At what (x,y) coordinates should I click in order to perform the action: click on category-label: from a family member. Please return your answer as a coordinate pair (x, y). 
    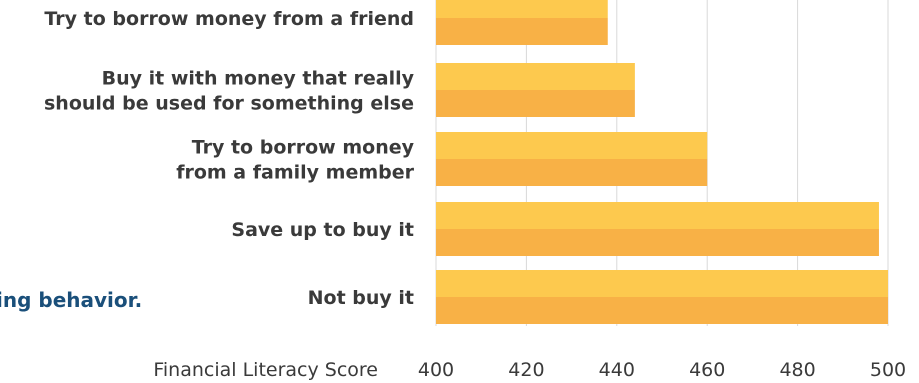
    Looking at the image, I should click on (295, 173).